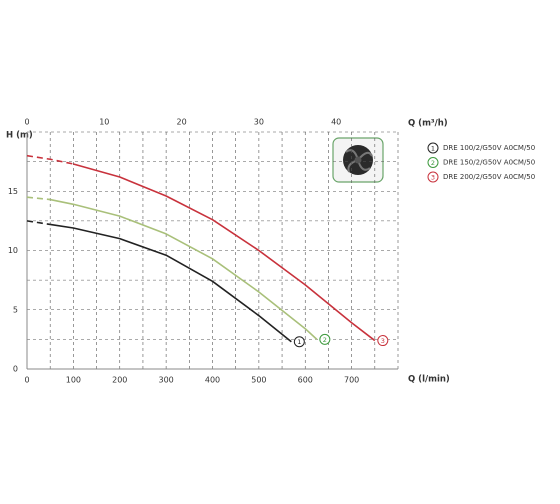 The width and height of the screenshot is (560, 504). What do you see at coordinates (258, 380) in the screenshot?
I see `x-tick-label: 500` at bounding box center [258, 380].